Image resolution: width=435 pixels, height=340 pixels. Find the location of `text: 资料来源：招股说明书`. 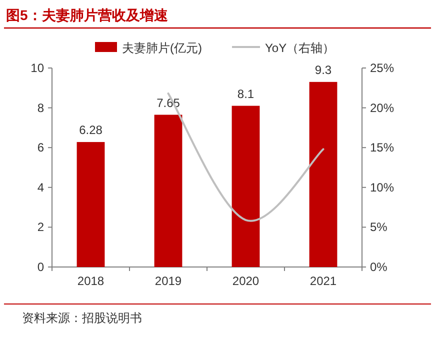

text: 资料来源：招股说明书 is located at coordinates (82, 318).